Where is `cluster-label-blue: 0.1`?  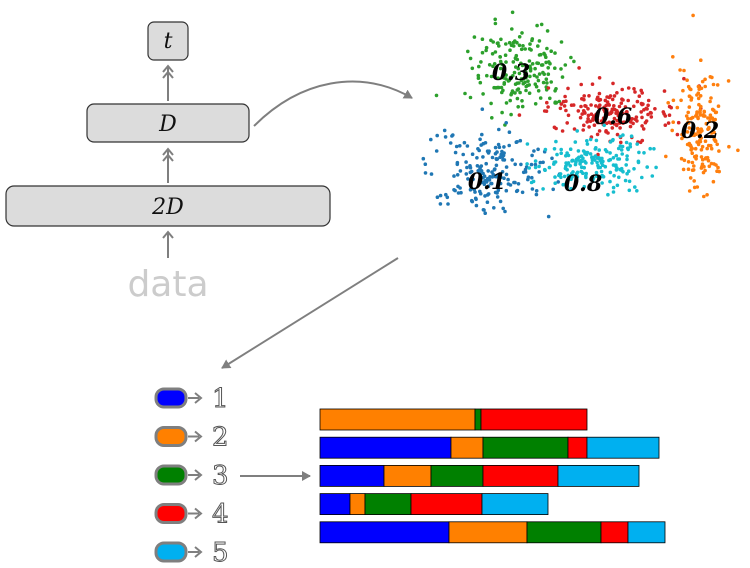 cluster-label-blue: 0.1 is located at coordinates (487, 182).